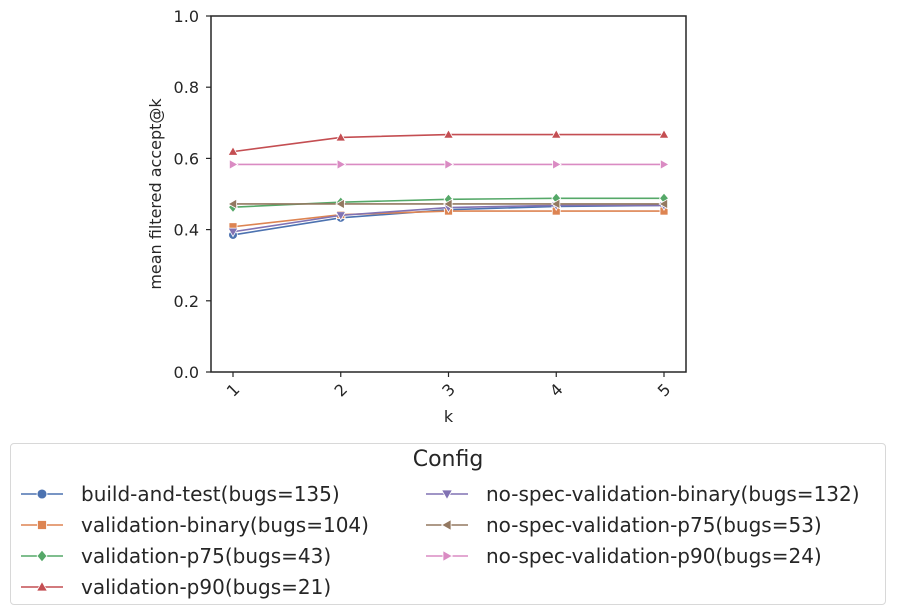  Describe the element at coordinates (654, 525) in the screenshot. I see `legend-label: no-spec-validation-p75(bugs=53)` at that location.